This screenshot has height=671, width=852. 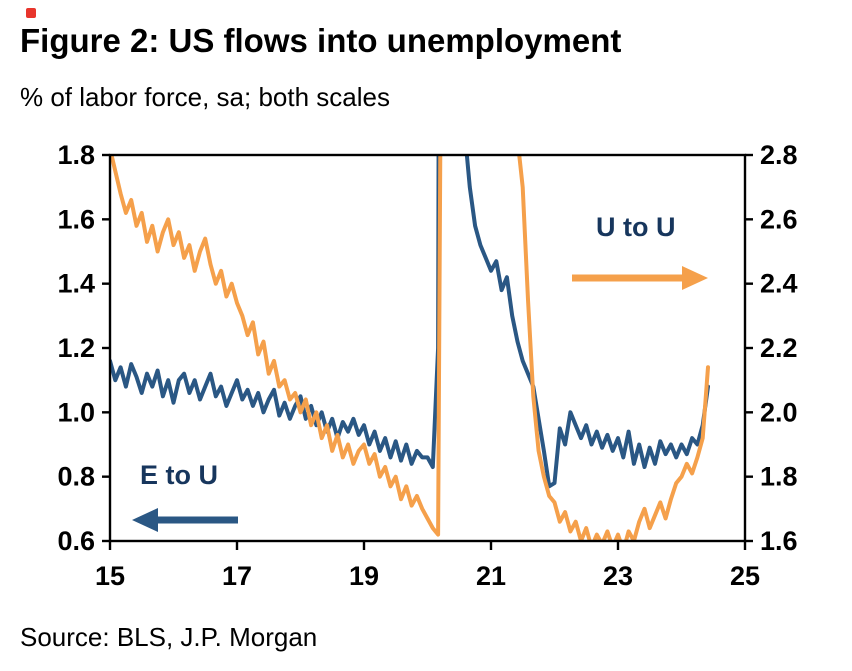 I want to click on x-tick-label: 23, so click(x=618, y=576).